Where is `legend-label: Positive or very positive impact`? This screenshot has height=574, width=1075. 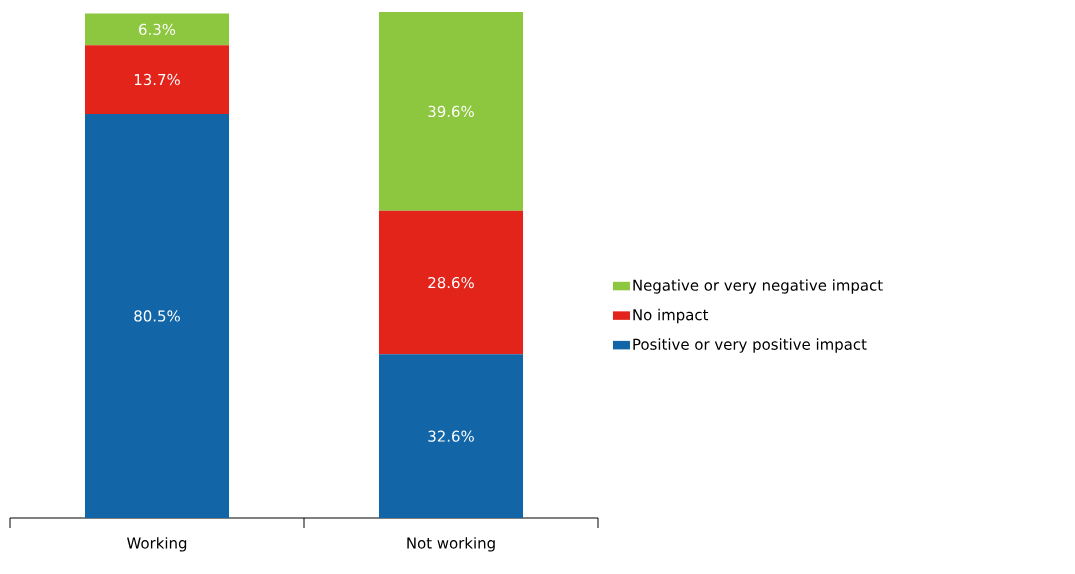 legend-label: Positive or very positive impact is located at coordinates (750, 345).